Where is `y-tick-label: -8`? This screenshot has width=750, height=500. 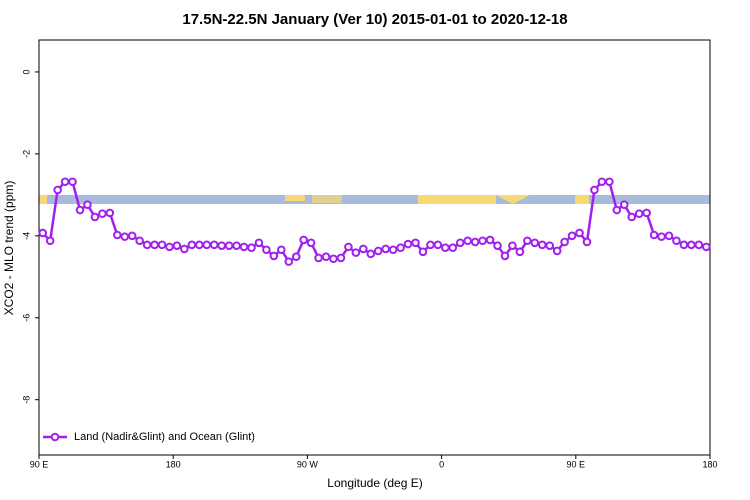 y-tick-label: -8 is located at coordinates (26, 400).